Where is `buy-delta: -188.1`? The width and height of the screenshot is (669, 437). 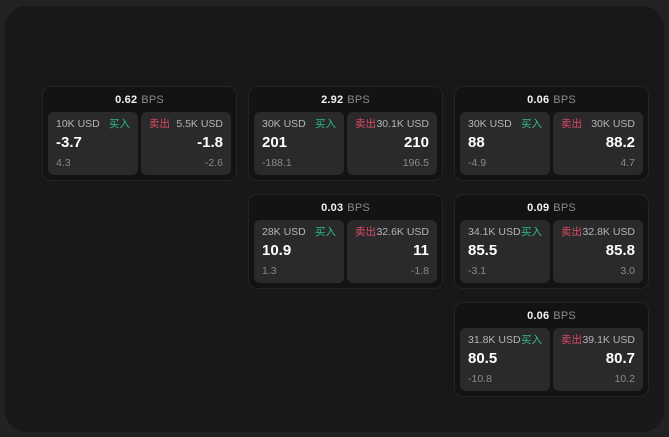
buy-delta: -188.1 is located at coordinates (277, 163).